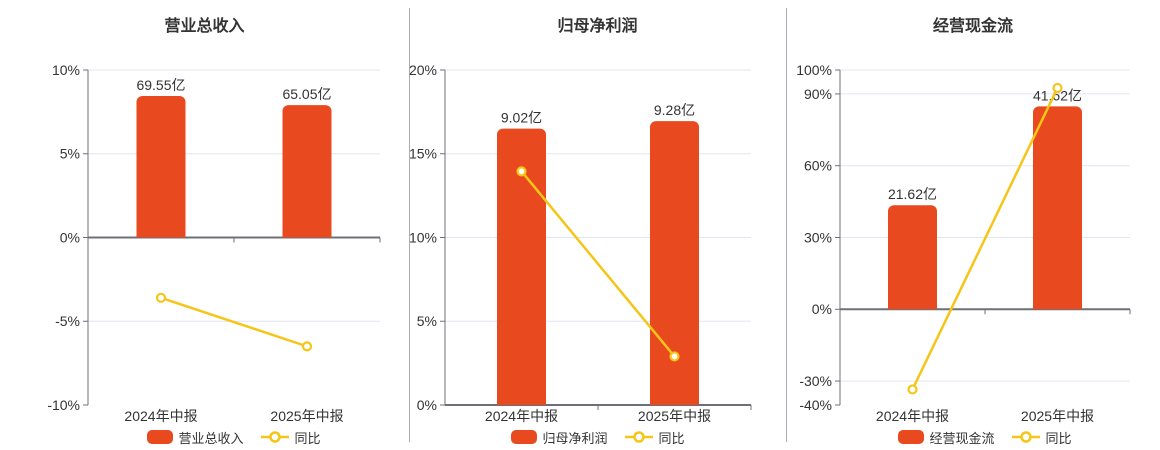  Describe the element at coordinates (63, 405) in the screenshot. I see `y-tick-label: -10%` at that location.